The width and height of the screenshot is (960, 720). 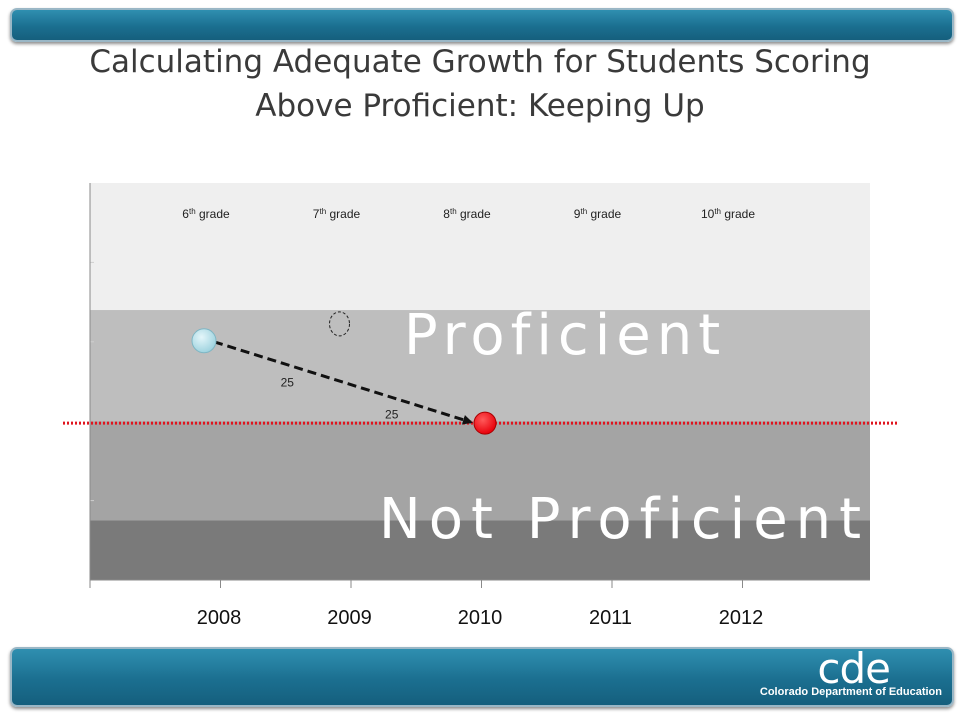 What do you see at coordinates (565, 335) in the screenshot?
I see `proficient-label: Proficient` at bounding box center [565, 335].